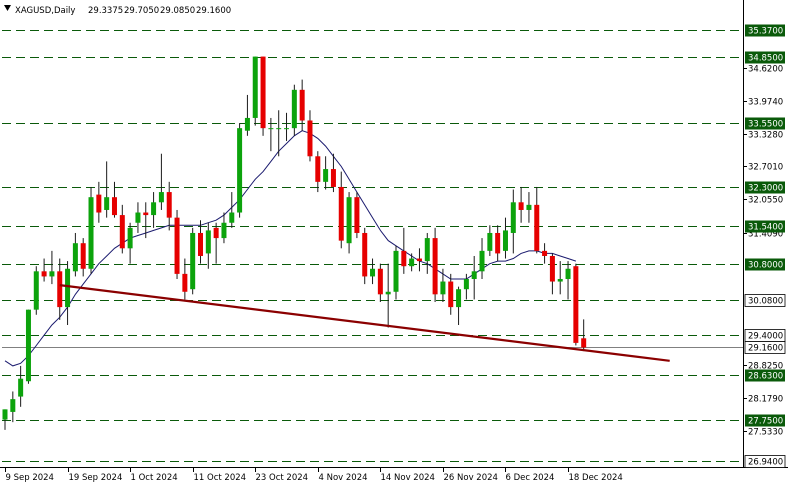 This screenshot has height=488, width=788. I want to click on level-label: 27.7500, so click(765, 422).